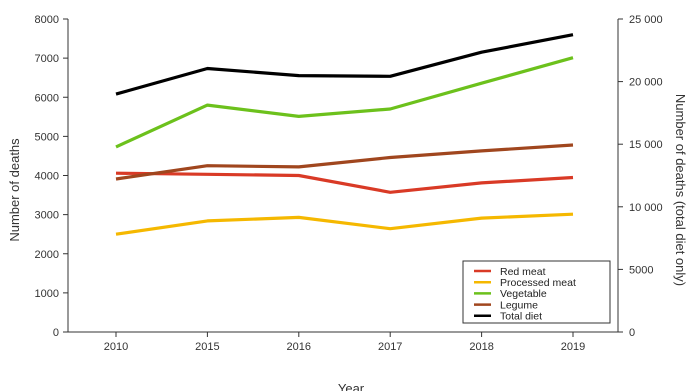 The height and width of the screenshot is (391, 688). Describe the element at coordinates (344, 224) in the screenshot. I see `series-line-processed-meat` at that location.